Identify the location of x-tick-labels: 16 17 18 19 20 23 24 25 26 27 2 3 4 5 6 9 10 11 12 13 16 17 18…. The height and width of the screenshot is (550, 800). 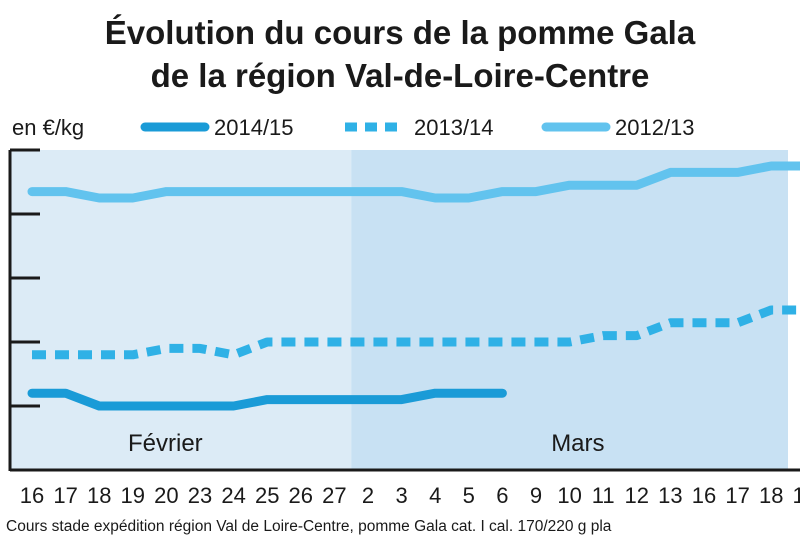
(410, 495).